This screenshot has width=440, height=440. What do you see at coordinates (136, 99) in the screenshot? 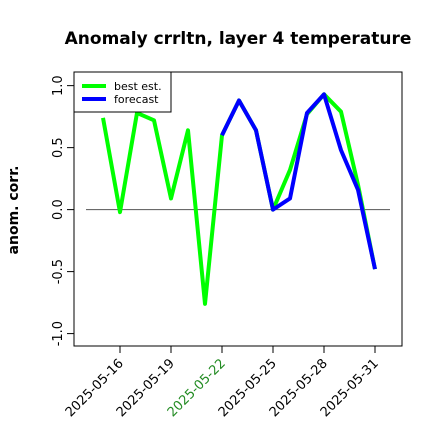
I see `legend-label: forecast` at bounding box center [136, 99].